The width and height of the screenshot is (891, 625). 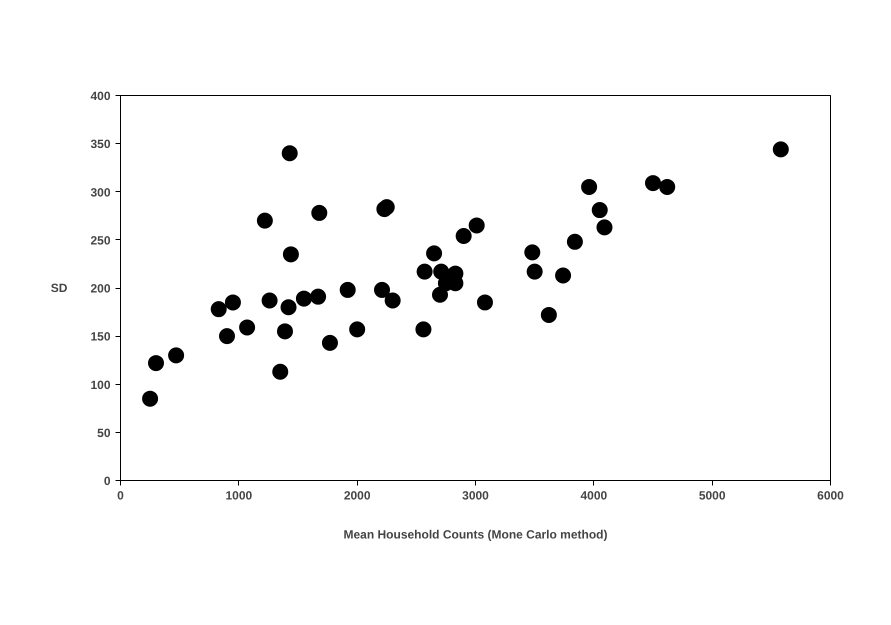 What do you see at coordinates (107, 481) in the screenshot?
I see `y-tick-label: 0` at bounding box center [107, 481].